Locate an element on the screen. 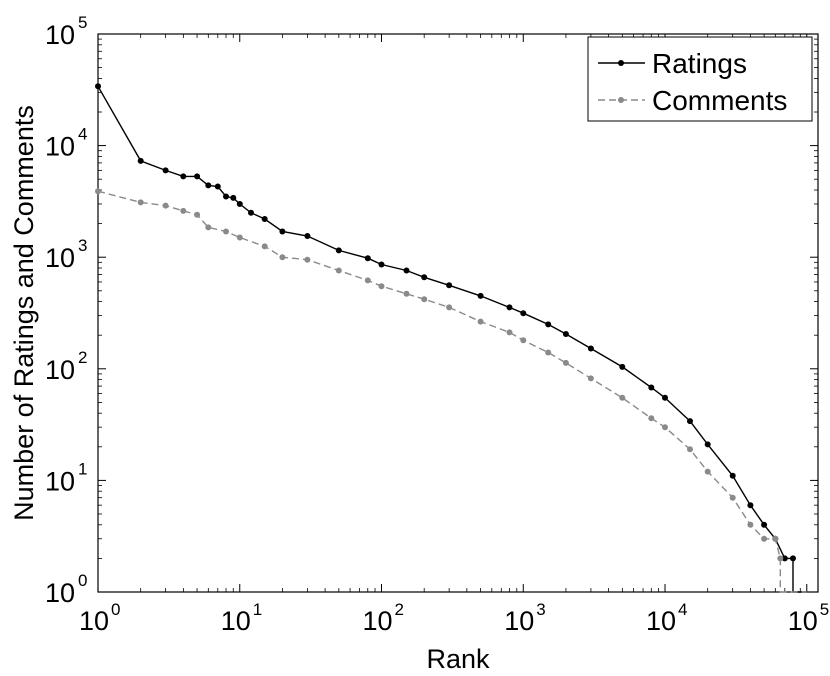 Image resolution: width=830 pixels, height=676 pixels. y-tick-exponent: 2 is located at coordinates (82, 357).